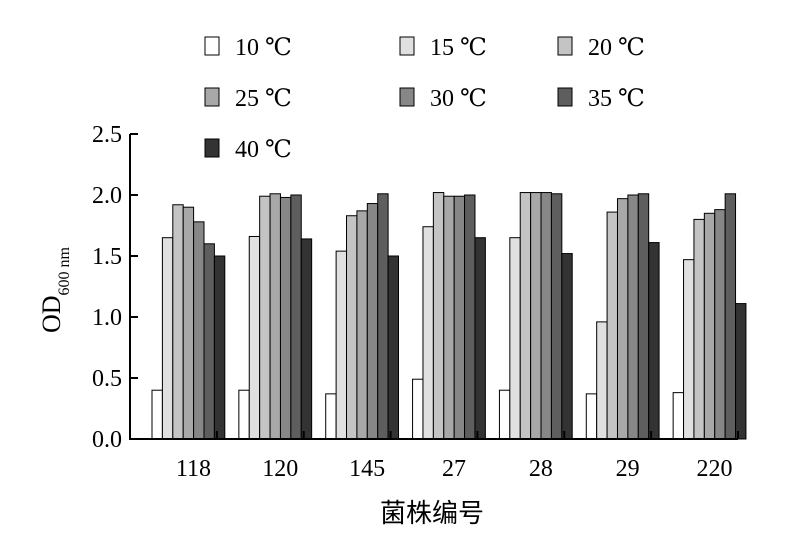 This screenshot has width=808, height=546. Describe the element at coordinates (107, 440) in the screenshot. I see `y-tick-label: 0.0` at that location.